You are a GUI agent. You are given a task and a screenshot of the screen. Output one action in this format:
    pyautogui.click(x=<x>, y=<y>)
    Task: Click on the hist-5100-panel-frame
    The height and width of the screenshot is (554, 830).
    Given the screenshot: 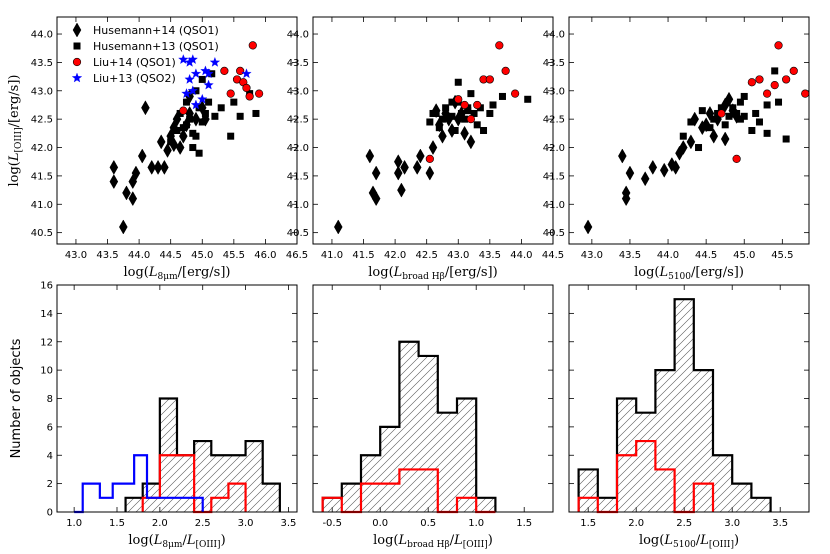 What is the action you would take?
    pyautogui.click(x=689, y=398)
    